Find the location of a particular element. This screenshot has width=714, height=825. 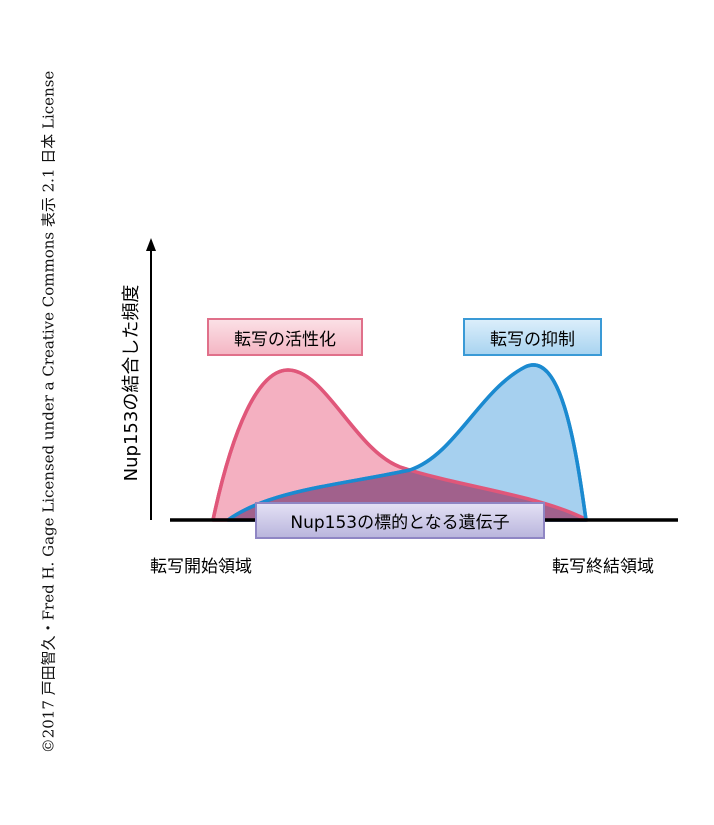

repression-label: 転写の抑制 is located at coordinates (532, 339).